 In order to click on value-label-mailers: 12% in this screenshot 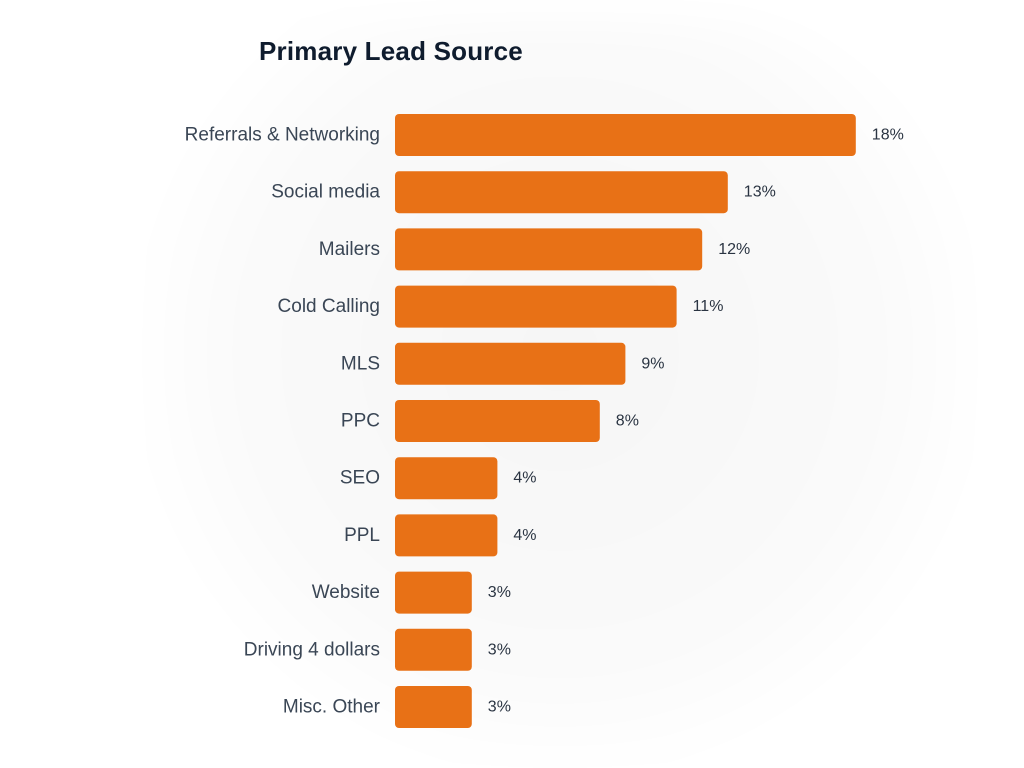, I will do `click(734, 249)`.